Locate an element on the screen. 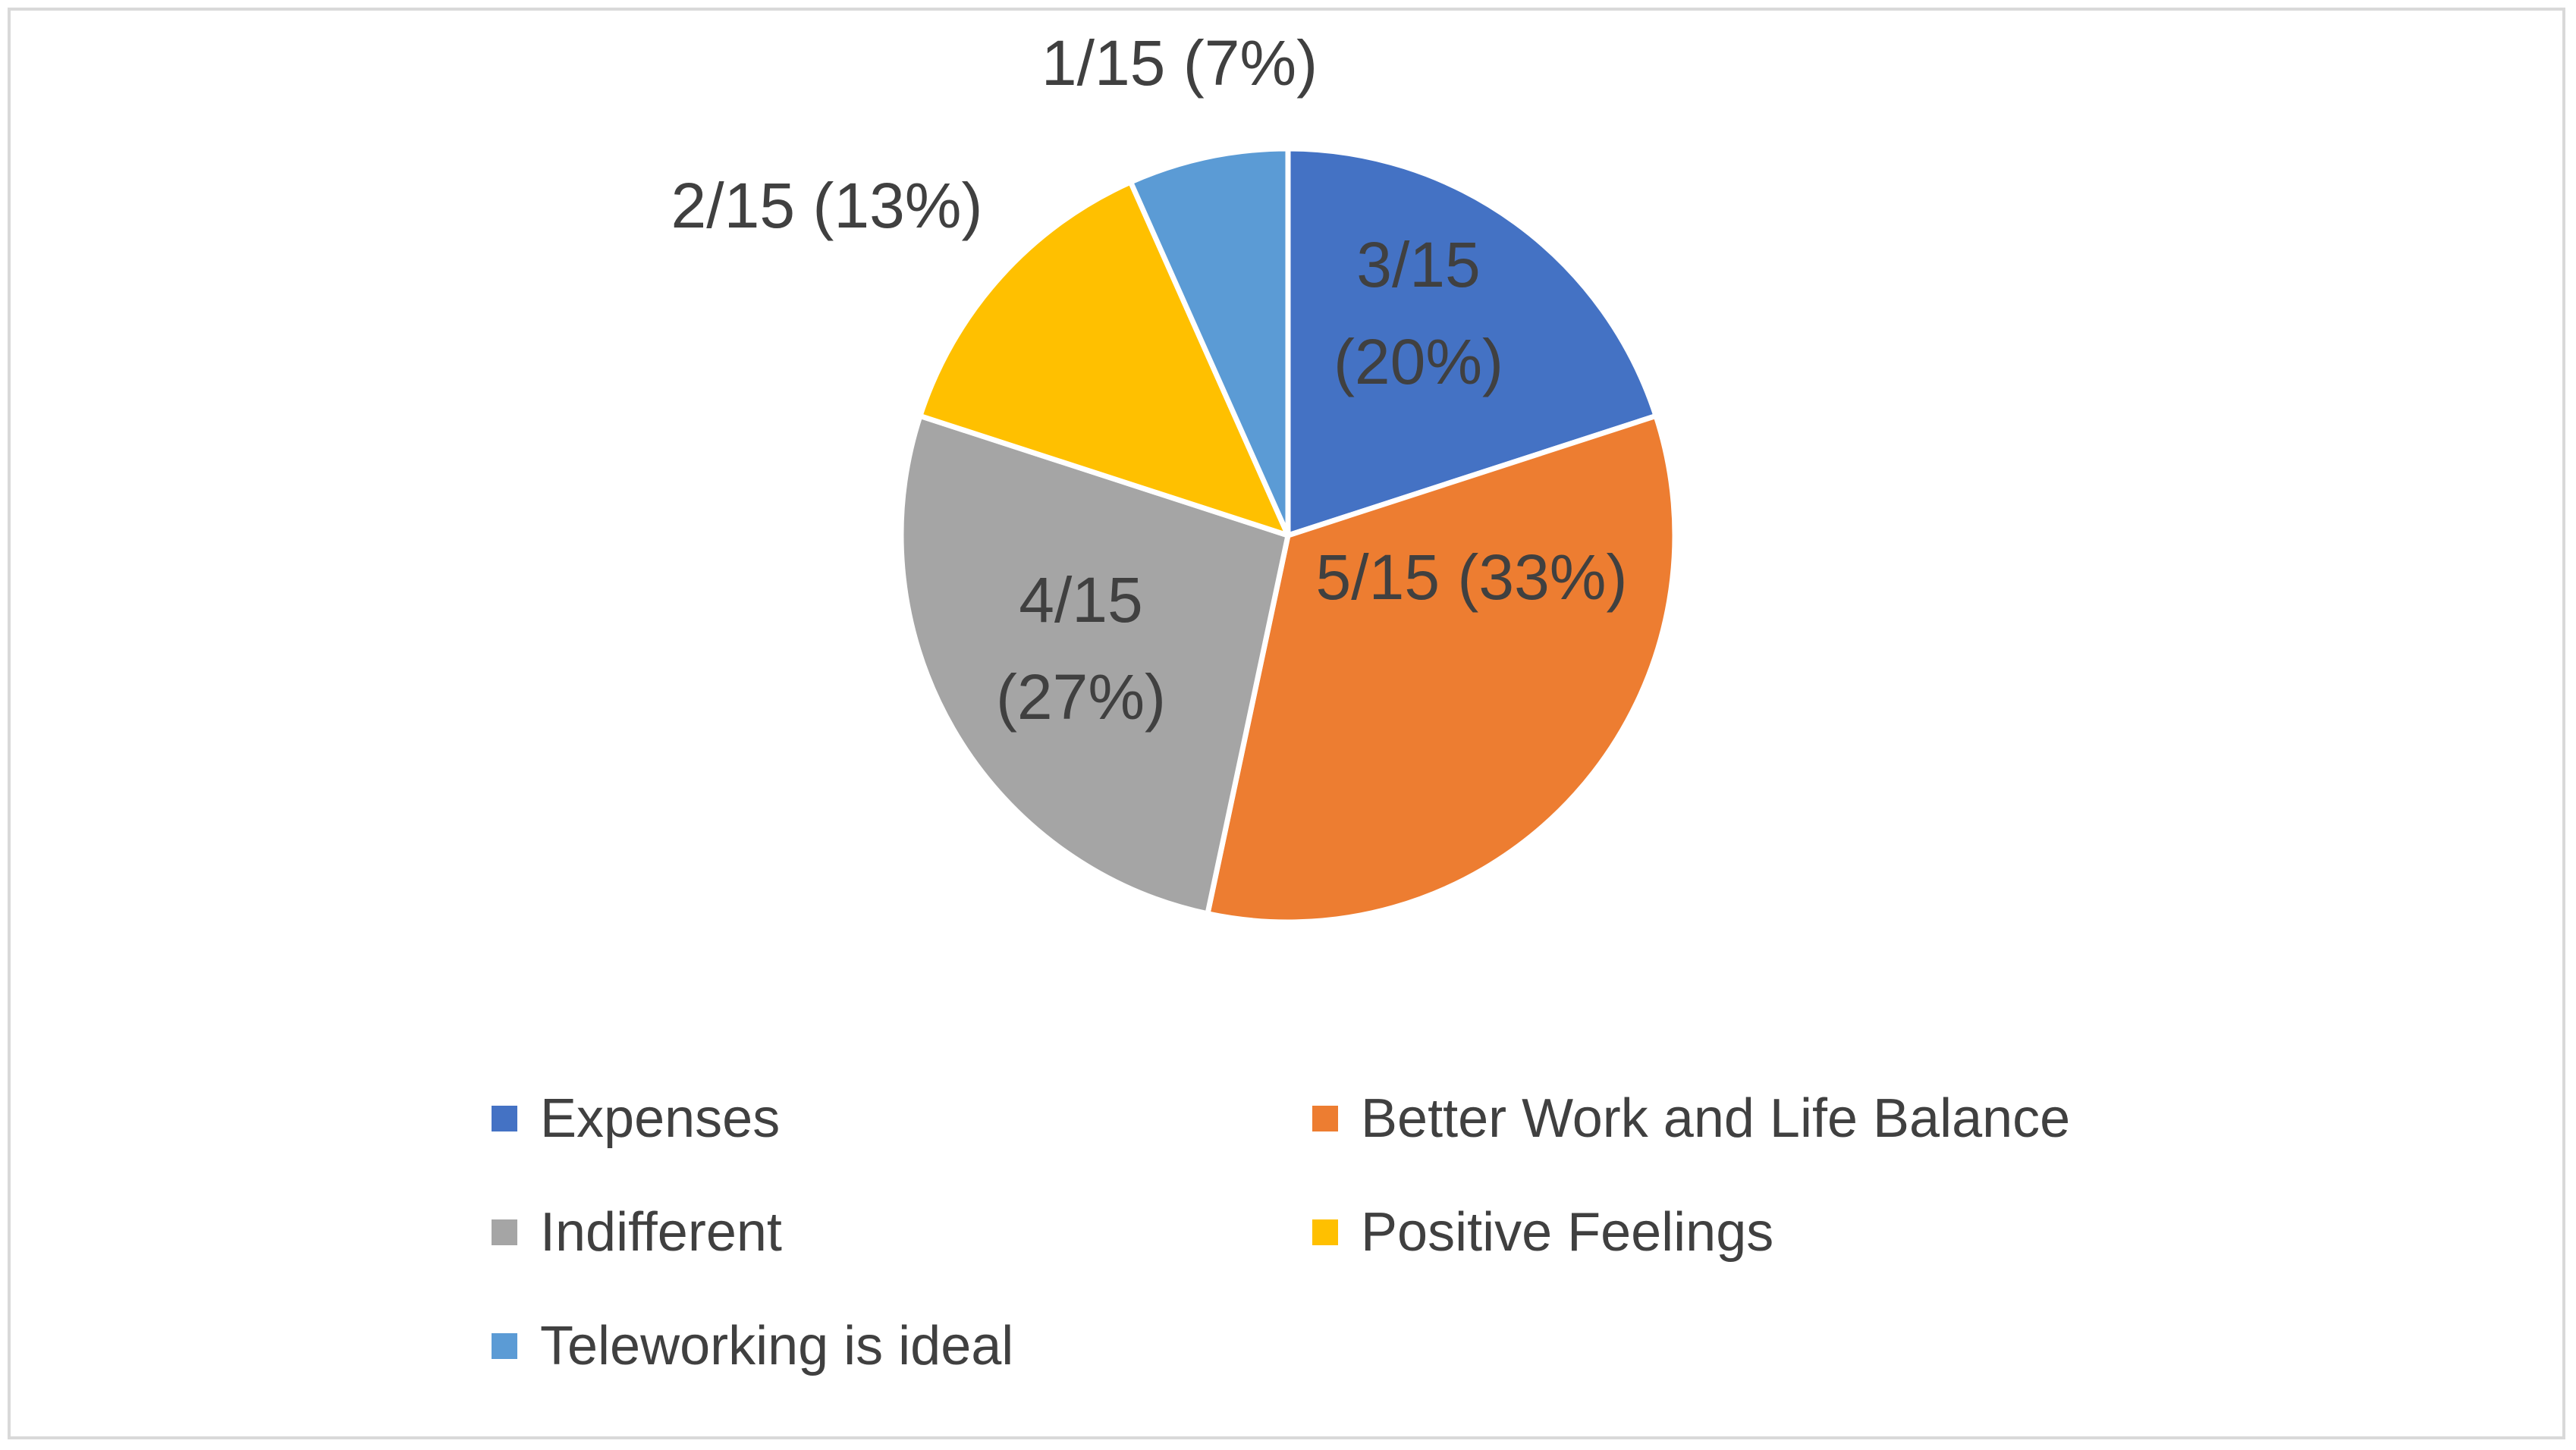 This screenshot has width=2576, height=1450. legend-swatch-expenses is located at coordinates (504, 1118).